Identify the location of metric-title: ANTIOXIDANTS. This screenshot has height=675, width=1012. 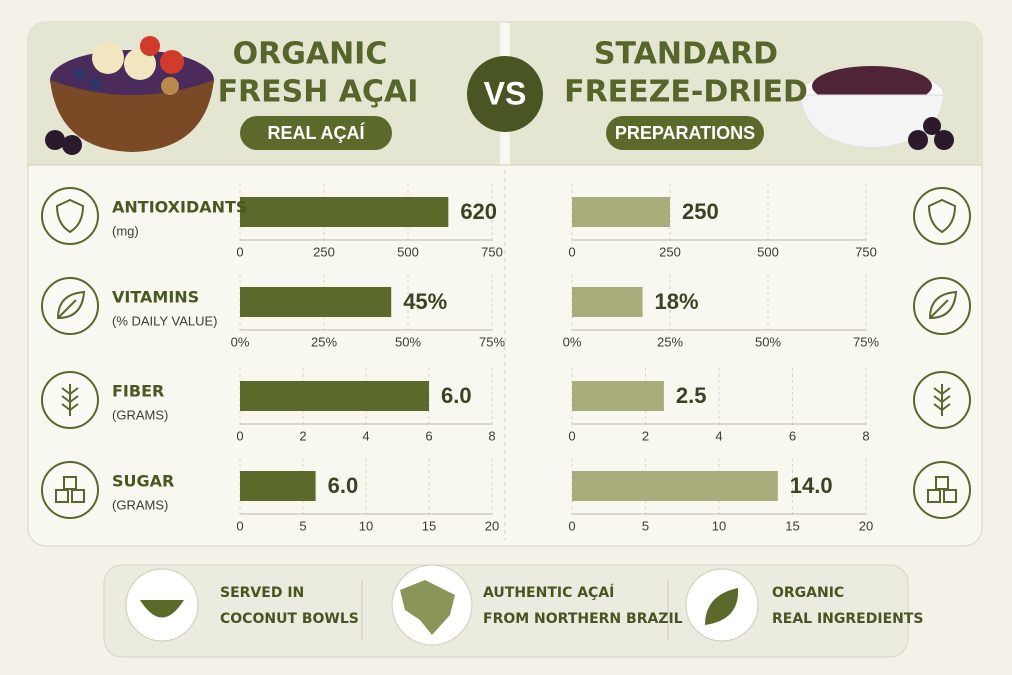
(179, 207).